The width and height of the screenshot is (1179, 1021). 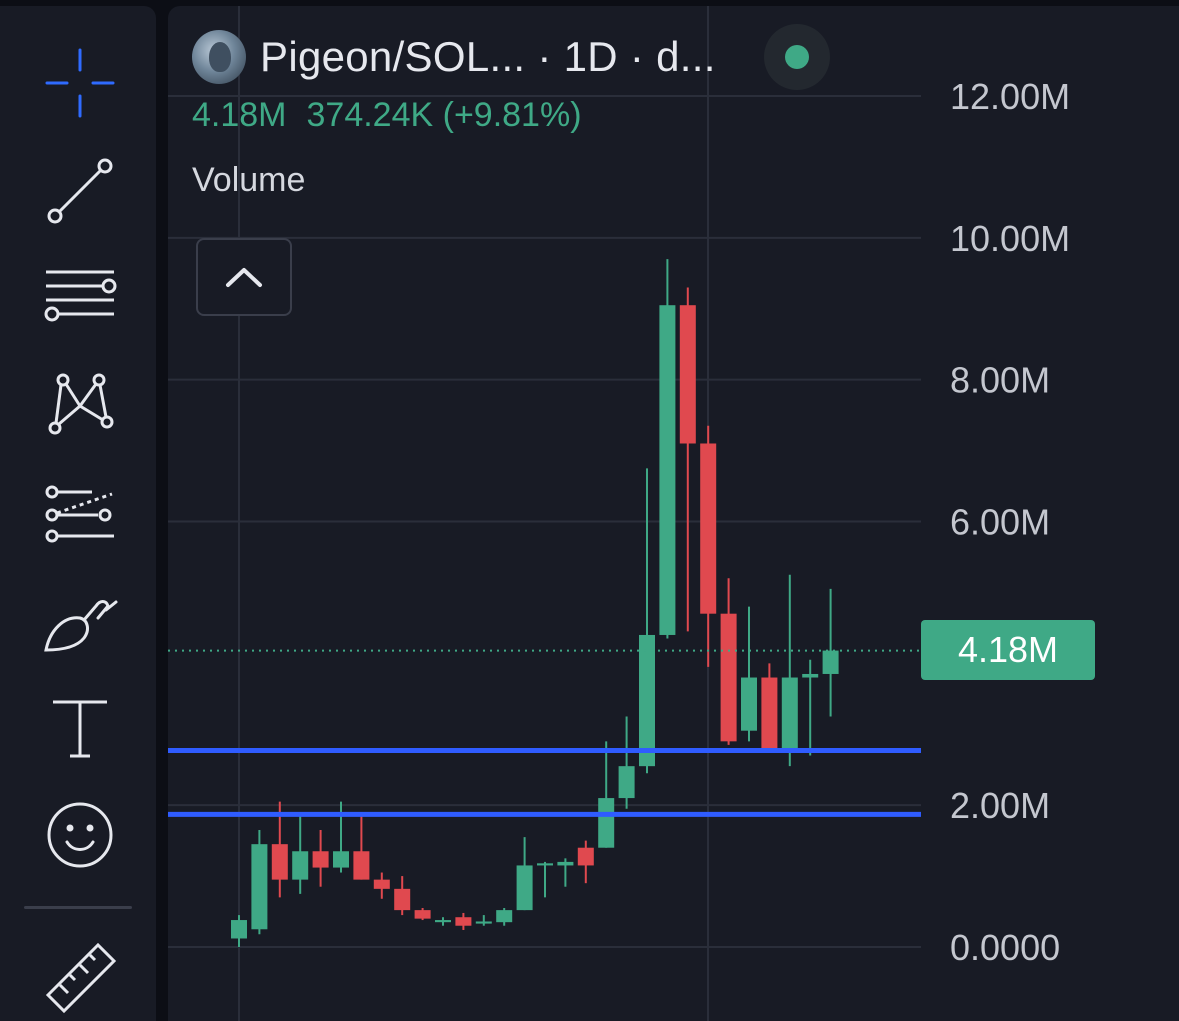 What do you see at coordinates (444, 115) in the screenshot?
I see `volume-change-value: 374.24K (+9.81%)` at bounding box center [444, 115].